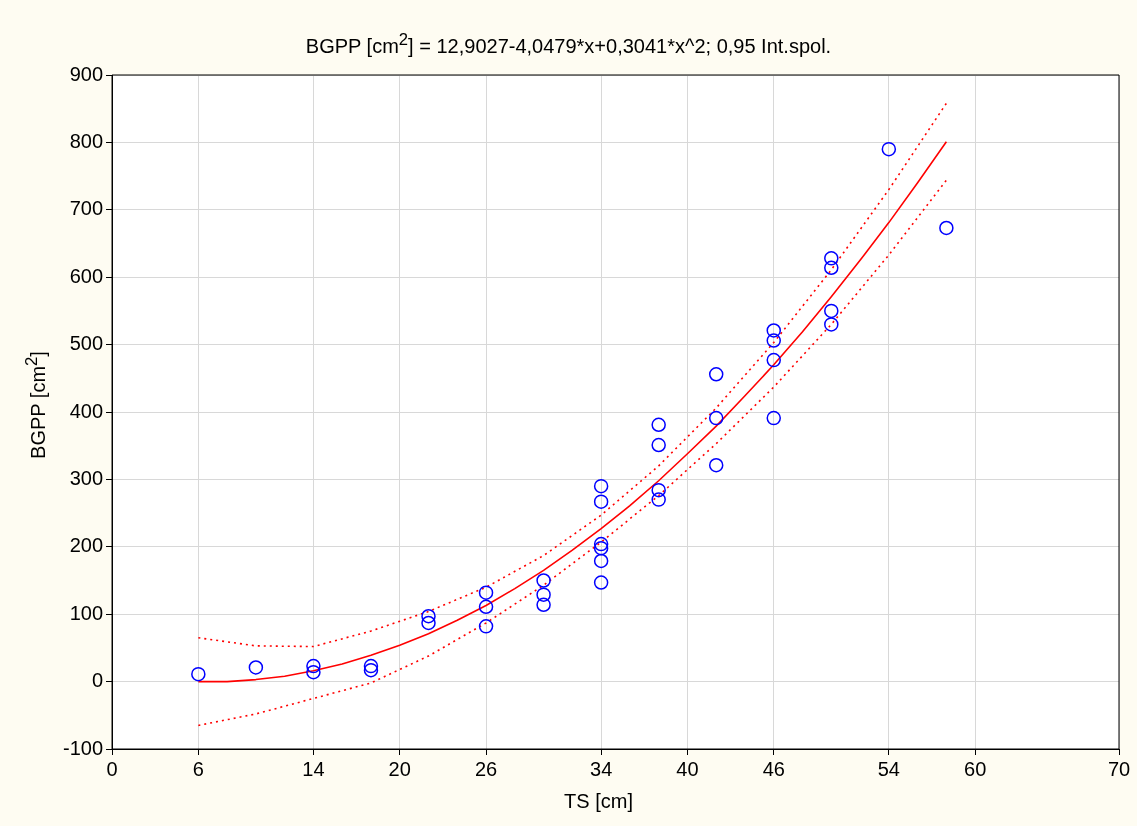 The height and width of the screenshot is (826, 1137). What do you see at coordinates (86, 545) in the screenshot?
I see `y-tick-label: 200` at bounding box center [86, 545].